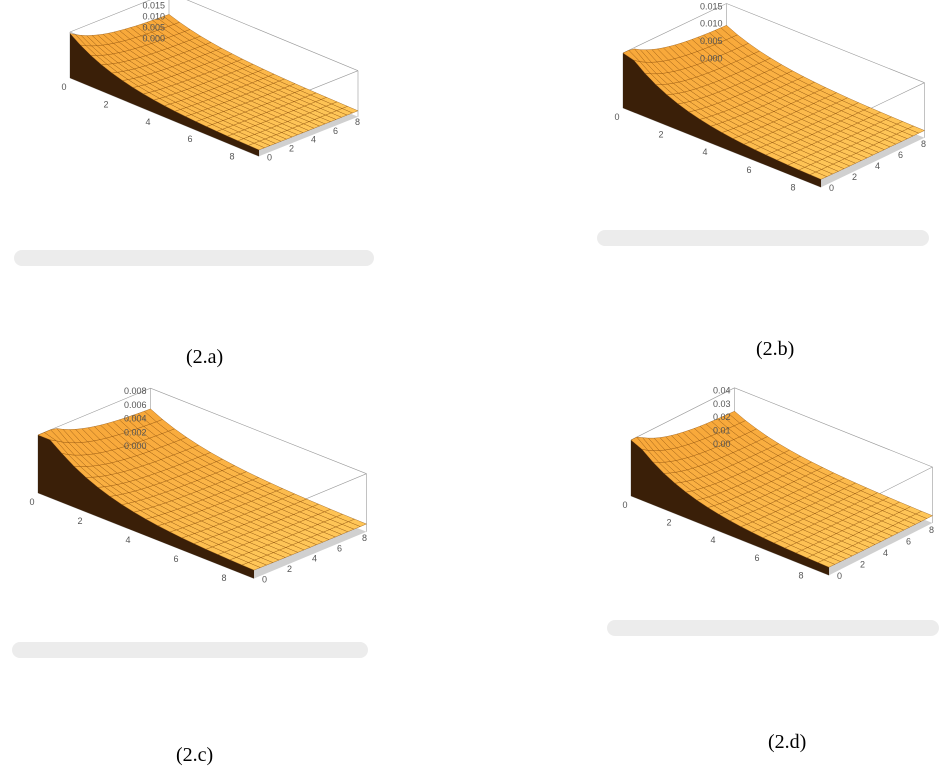  I want to click on z-tick-label: 0.00, so click(722, 444).